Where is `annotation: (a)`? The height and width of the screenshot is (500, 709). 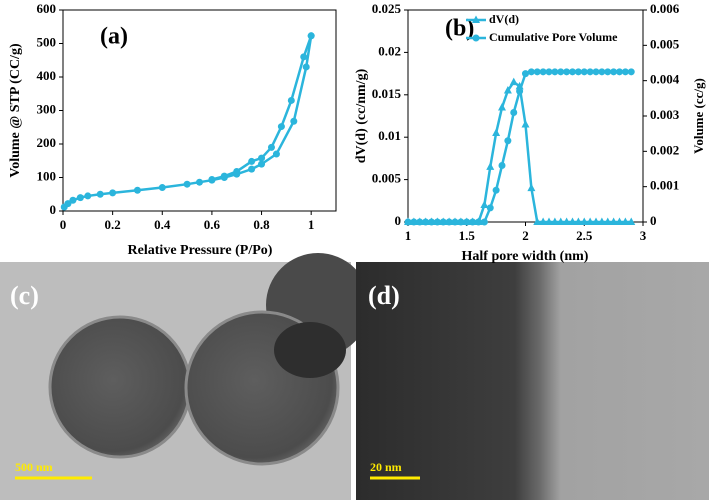
annotation: (a) is located at coordinates (114, 37).